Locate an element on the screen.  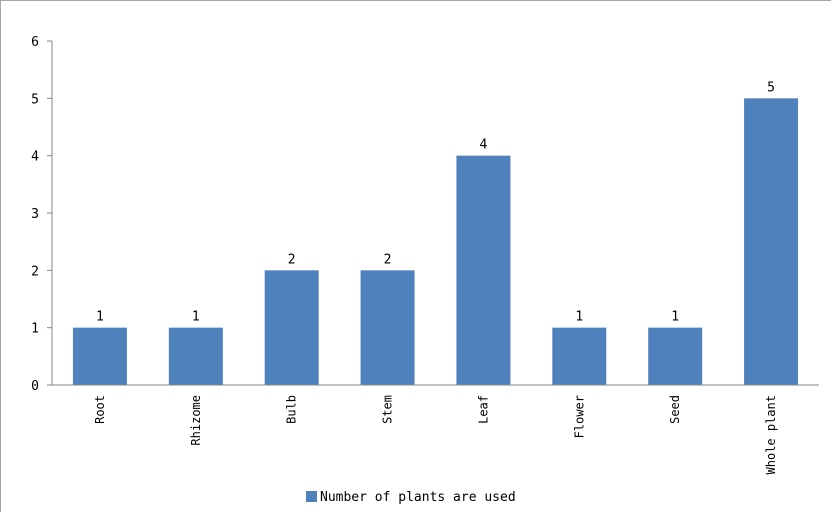
x-tick-label: Whole plant is located at coordinates (771, 434).